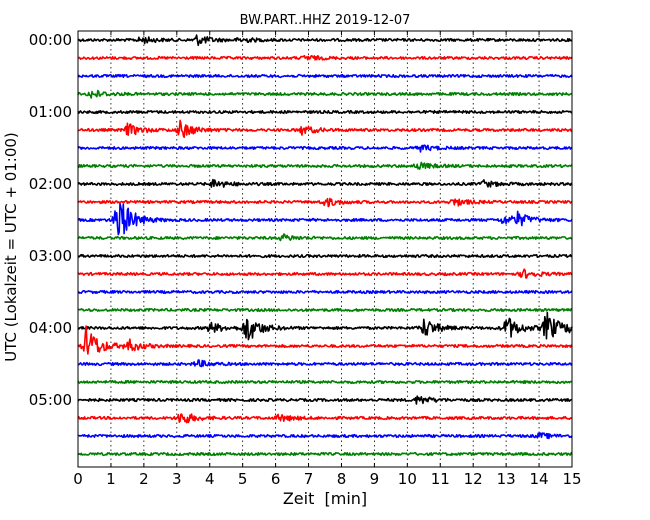 This screenshot has height=520, width=650. What do you see at coordinates (210, 479) in the screenshot?
I see `x-tick-label: 4` at bounding box center [210, 479].